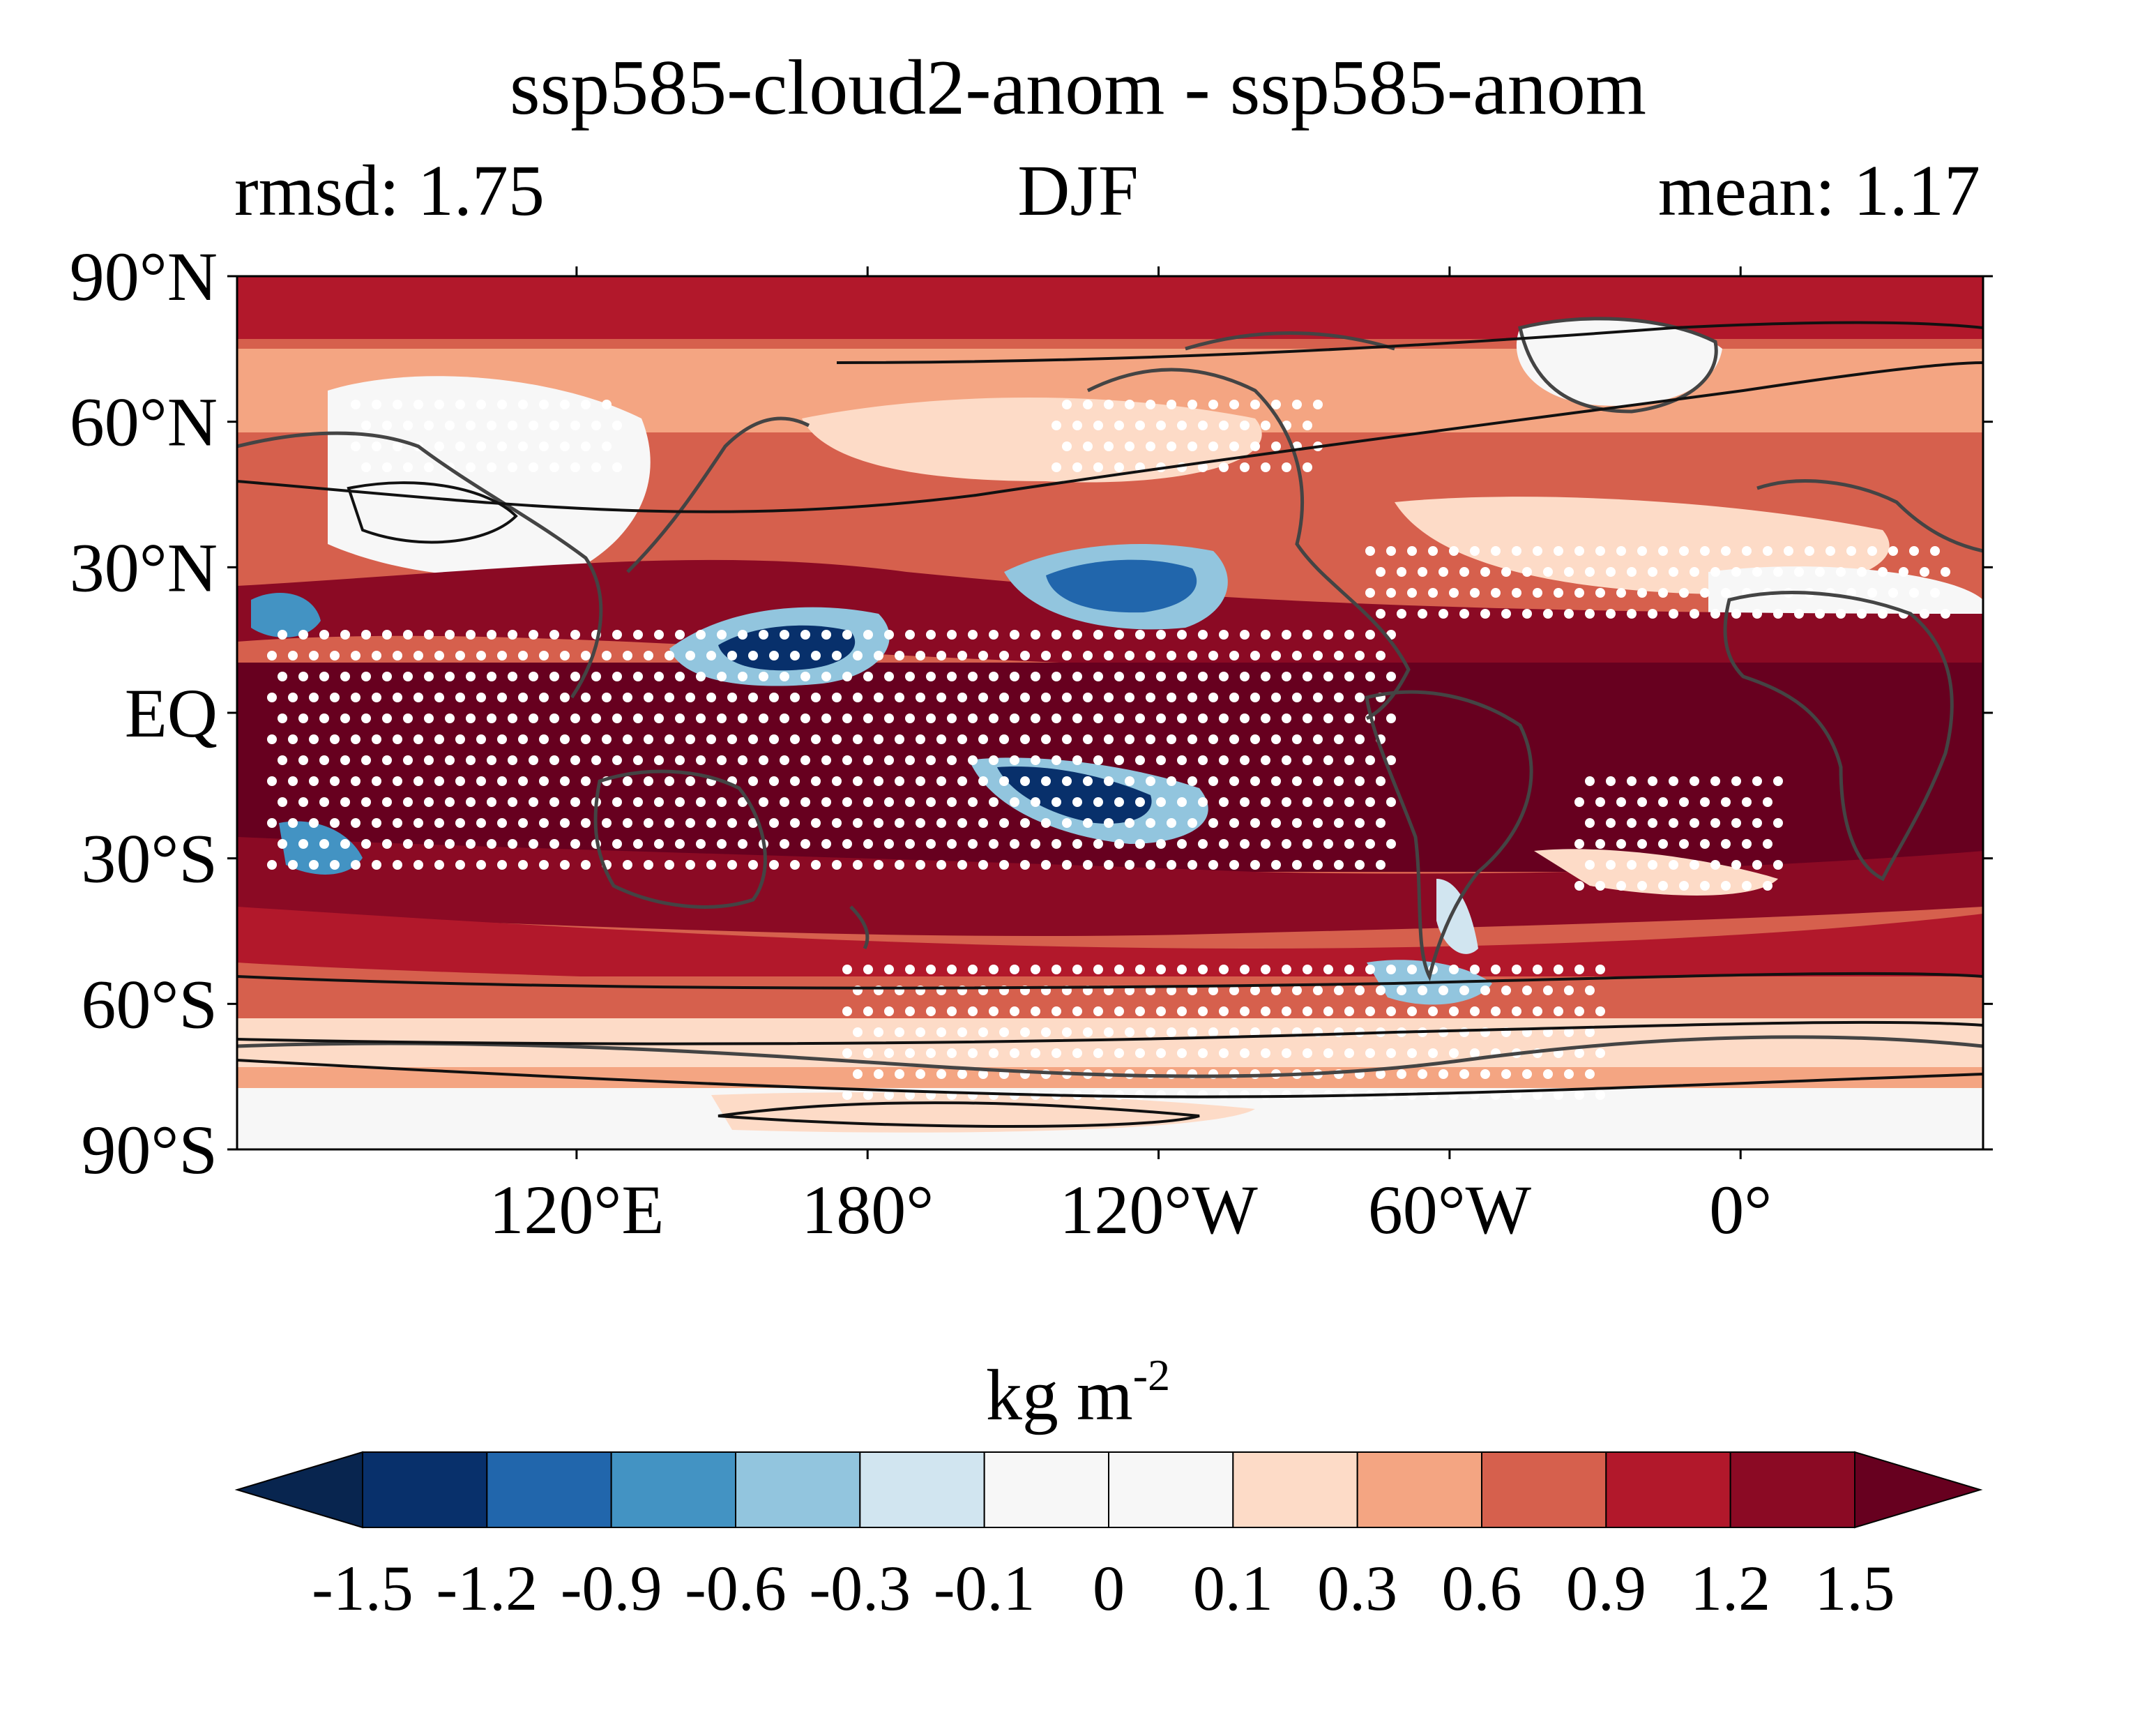 This screenshot has height=1729, width=2156. Describe the element at coordinates (680, 839) in the screenshot. I see `coast-australia` at that location.